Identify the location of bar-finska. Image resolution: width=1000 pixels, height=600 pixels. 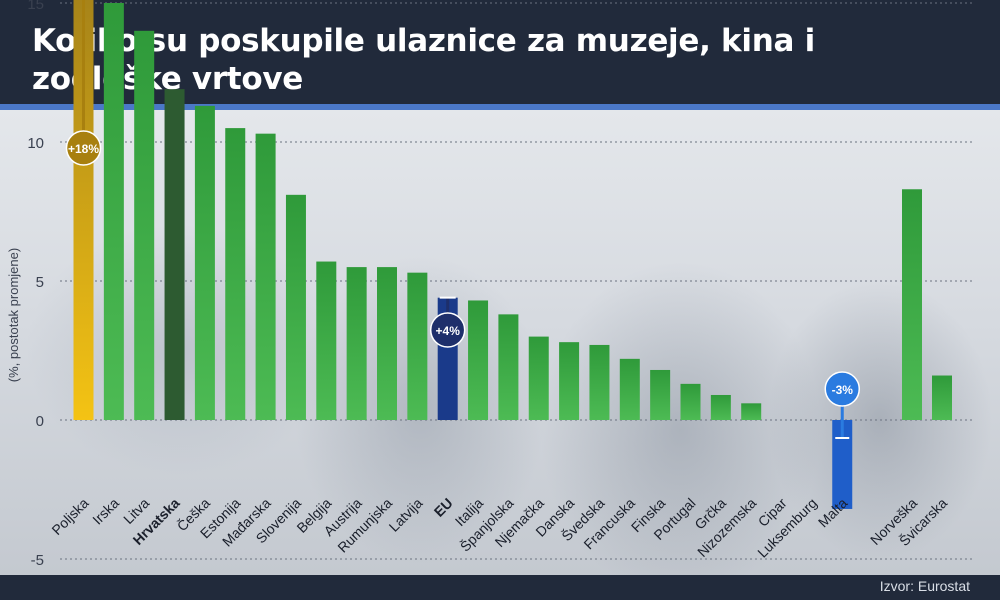
(660, 394).